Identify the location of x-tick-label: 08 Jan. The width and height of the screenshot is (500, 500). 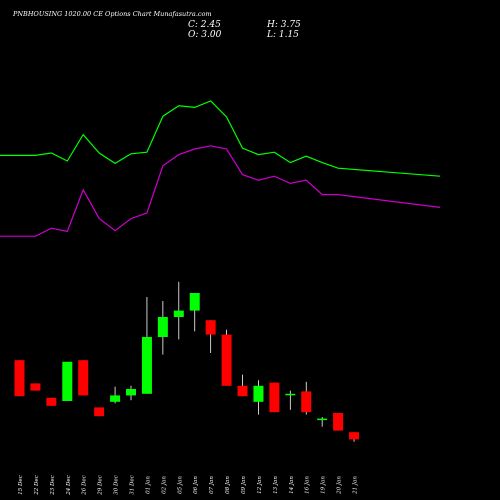
(228, 485).